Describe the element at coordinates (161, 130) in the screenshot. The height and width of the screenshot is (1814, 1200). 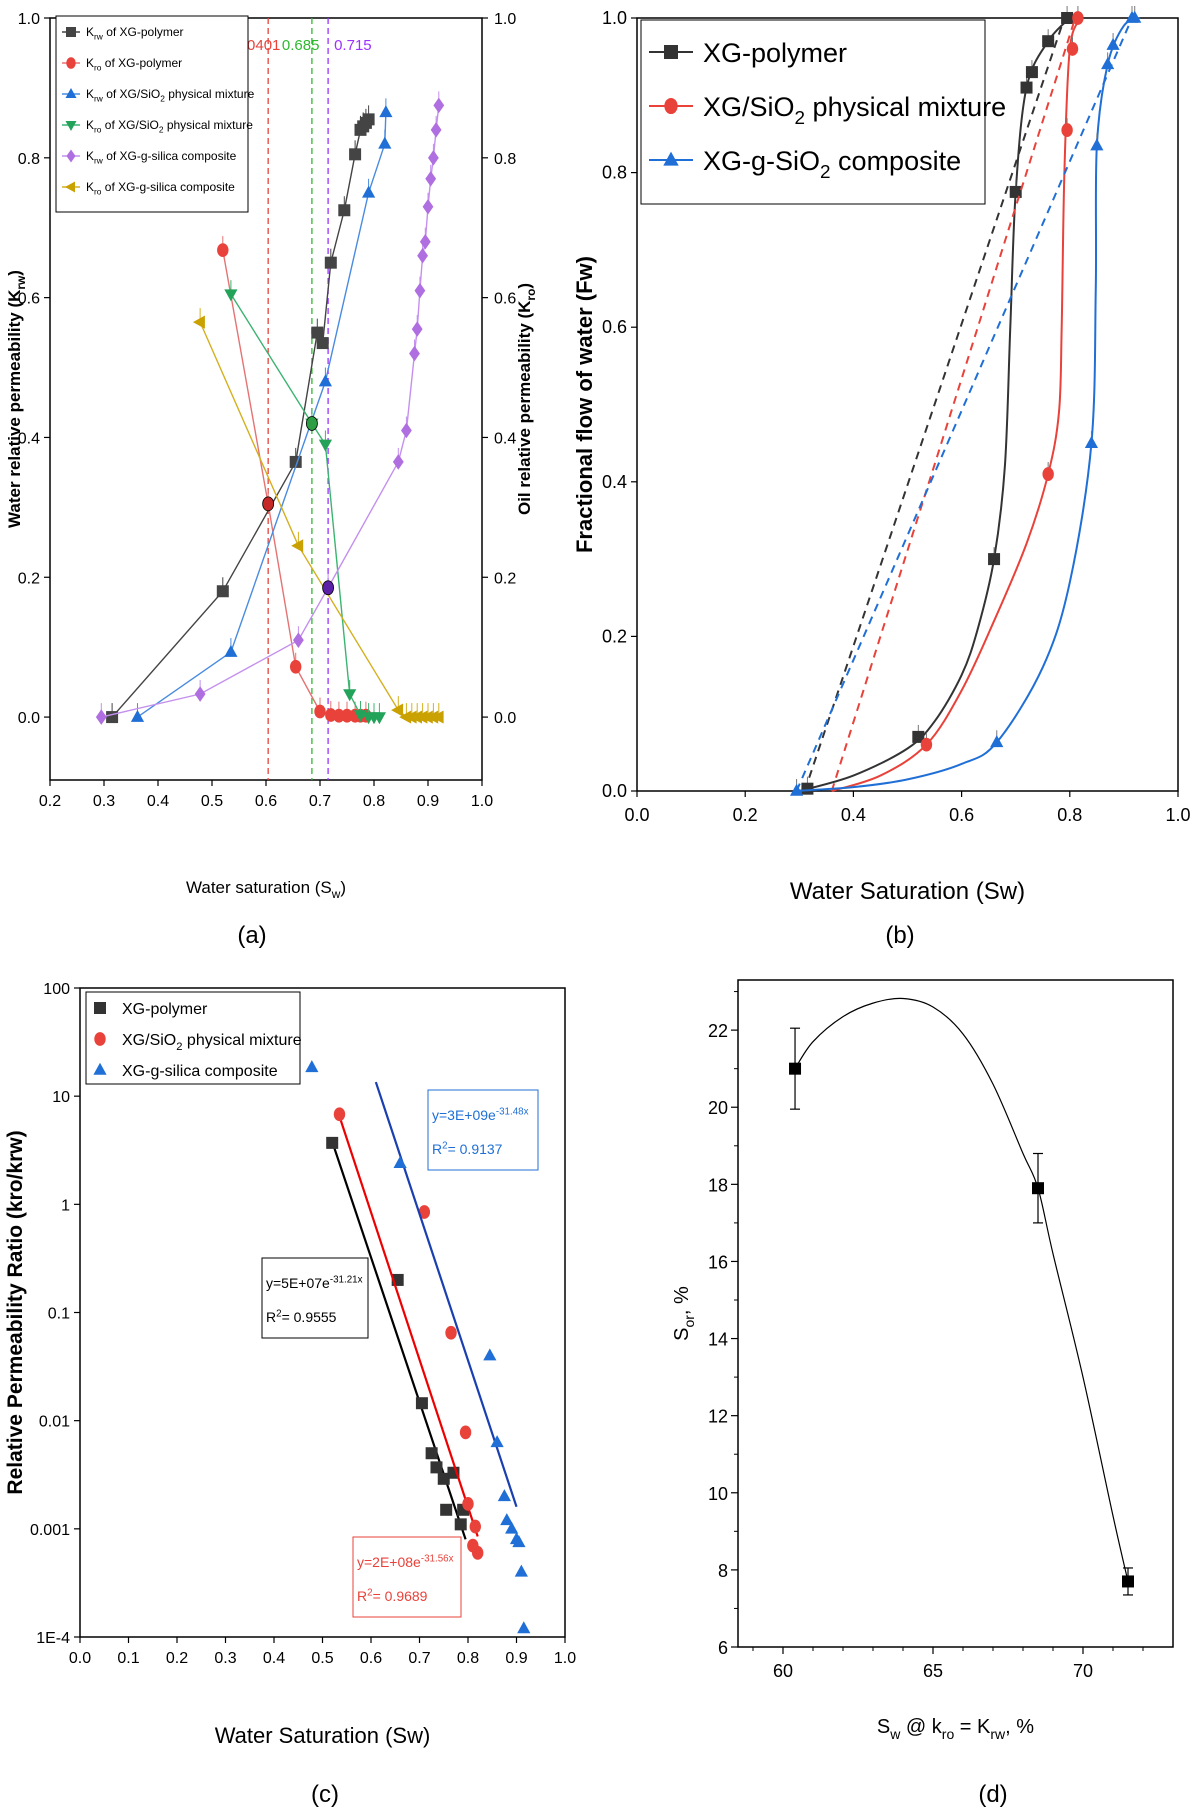
I see `panel-a-legend-label-part: 2` at that location.